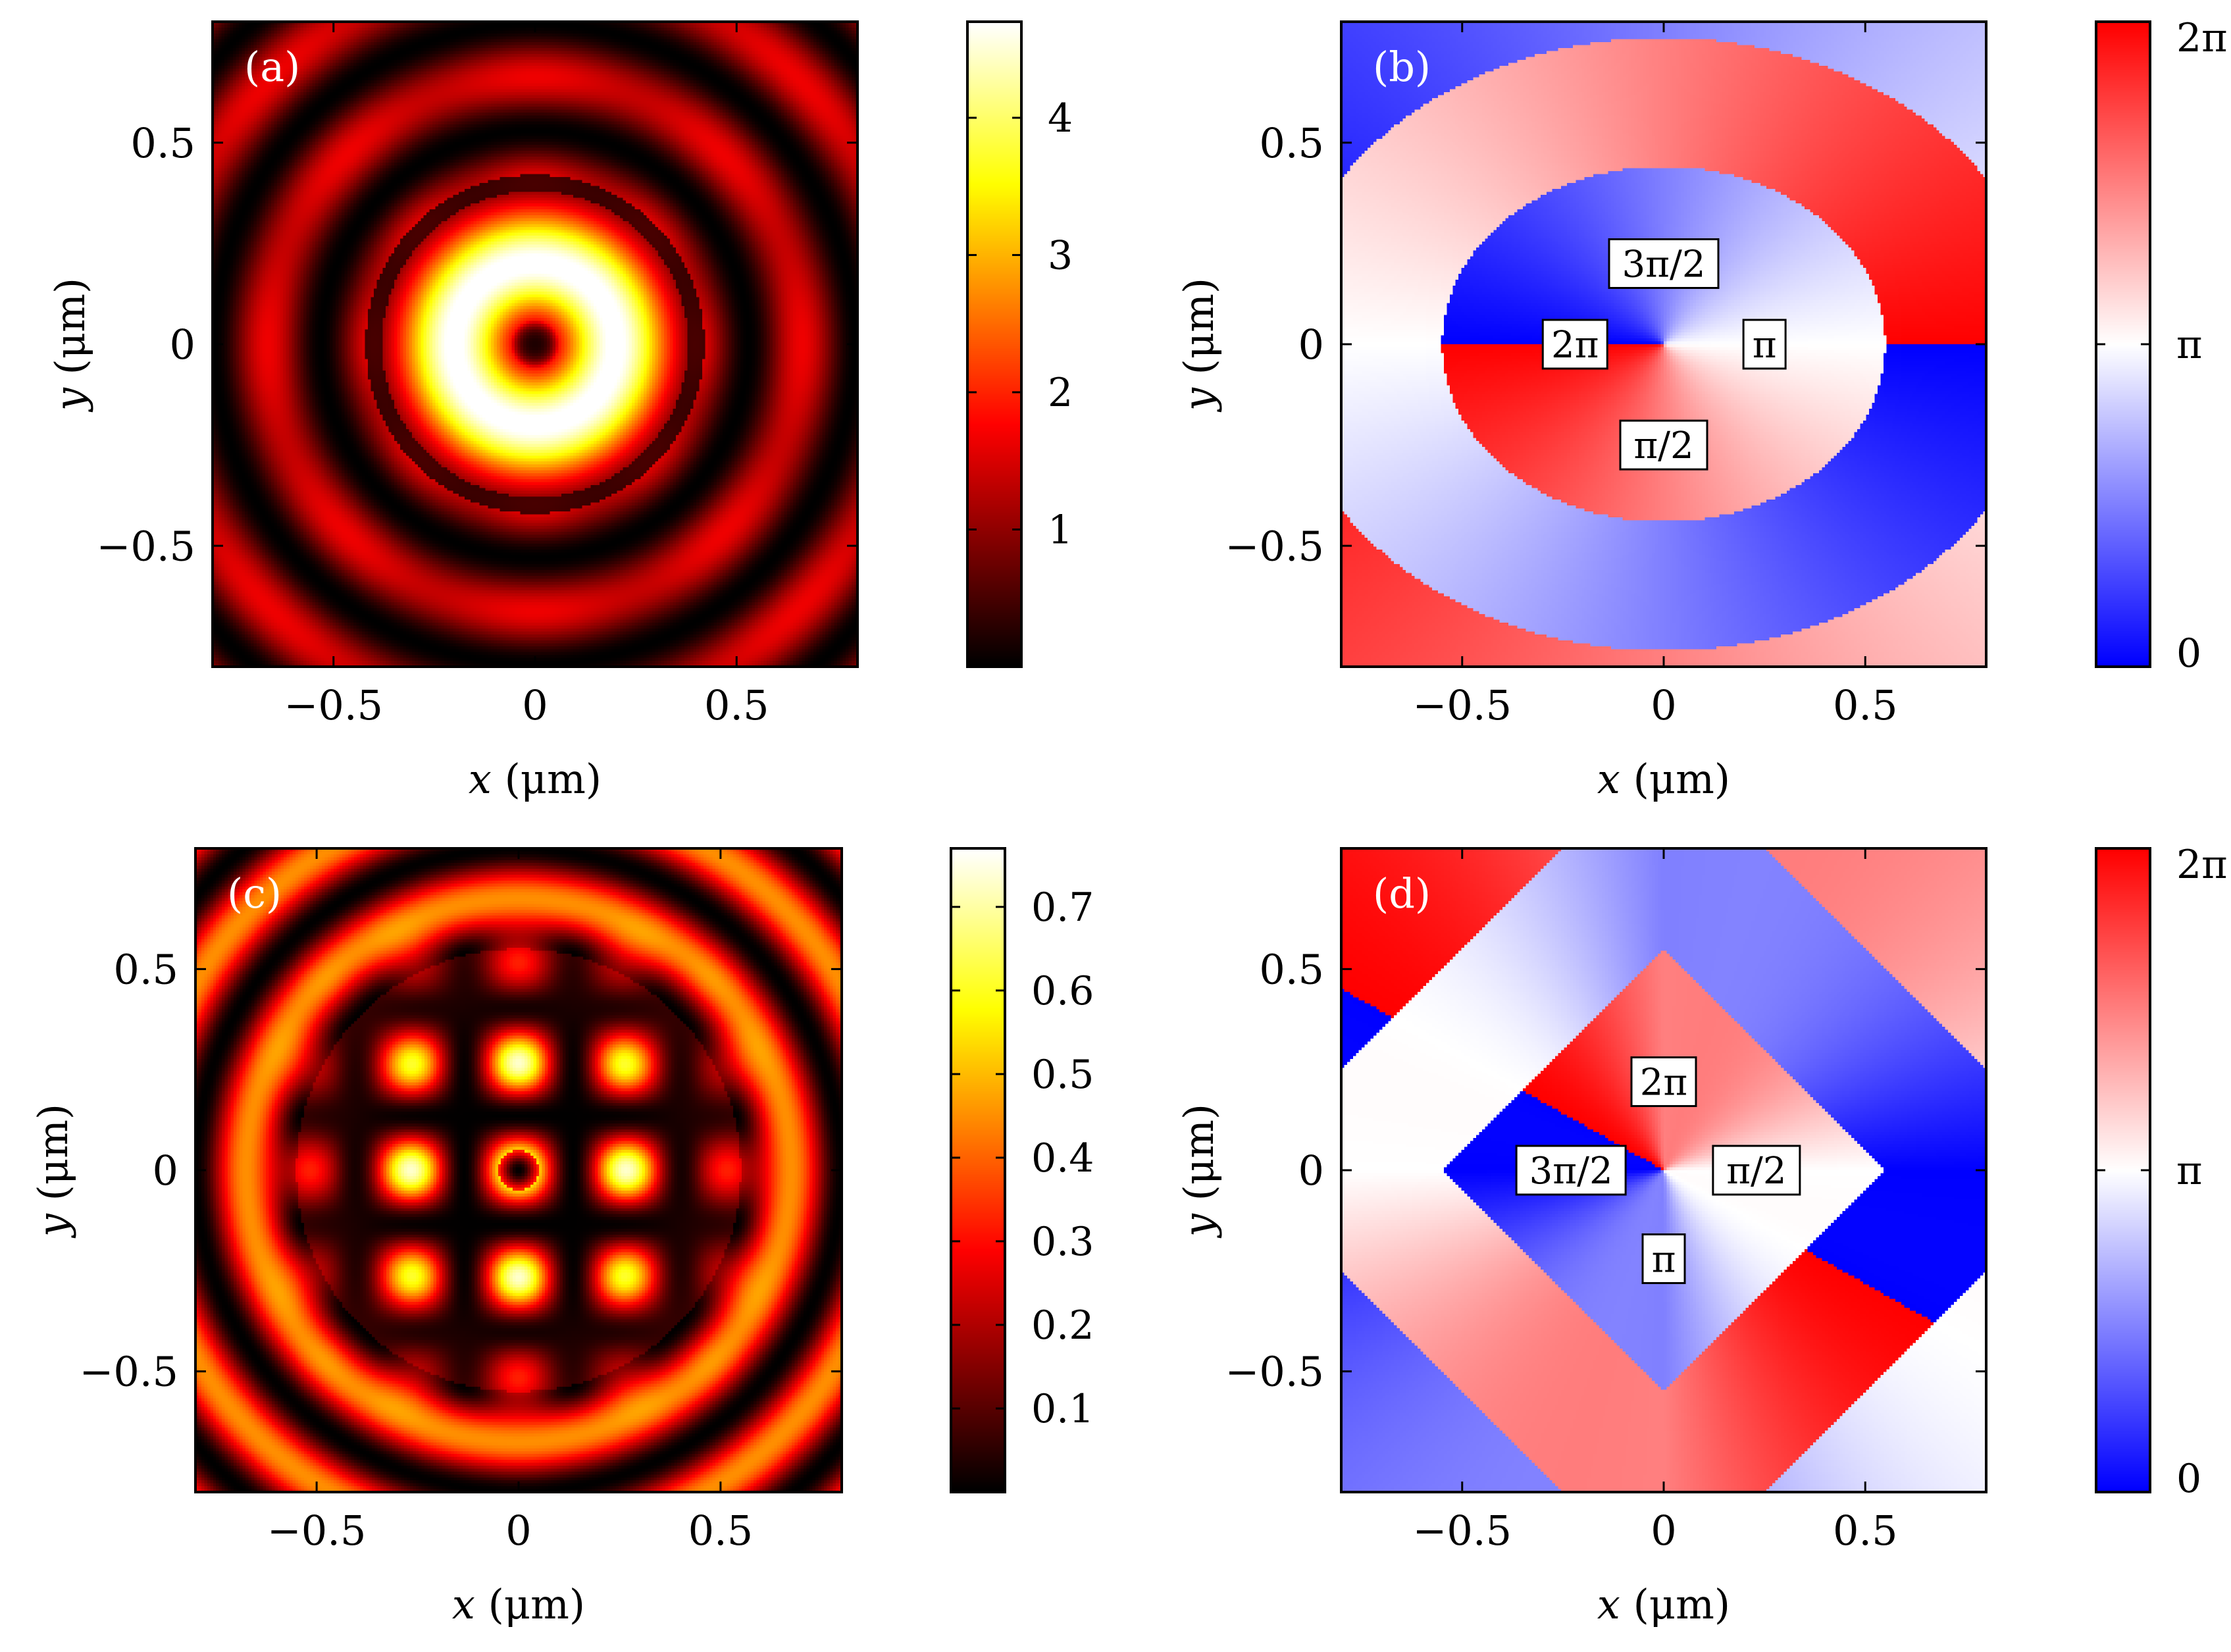 This screenshot has height=1652, width=2231. What do you see at coordinates (1062, 1075) in the screenshot?
I see `colorbar-tick-label: 0.5` at bounding box center [1062, 1075].